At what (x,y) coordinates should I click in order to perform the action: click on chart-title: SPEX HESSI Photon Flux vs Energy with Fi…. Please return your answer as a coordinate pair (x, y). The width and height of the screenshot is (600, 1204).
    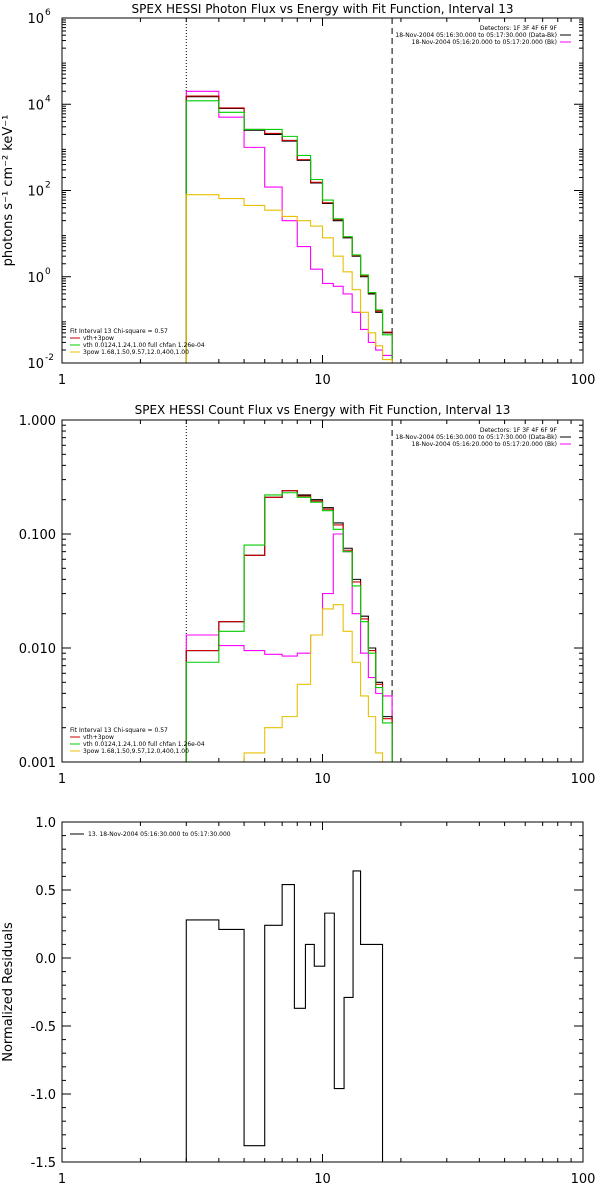
    Looking at the image, I should click on (323, 9).